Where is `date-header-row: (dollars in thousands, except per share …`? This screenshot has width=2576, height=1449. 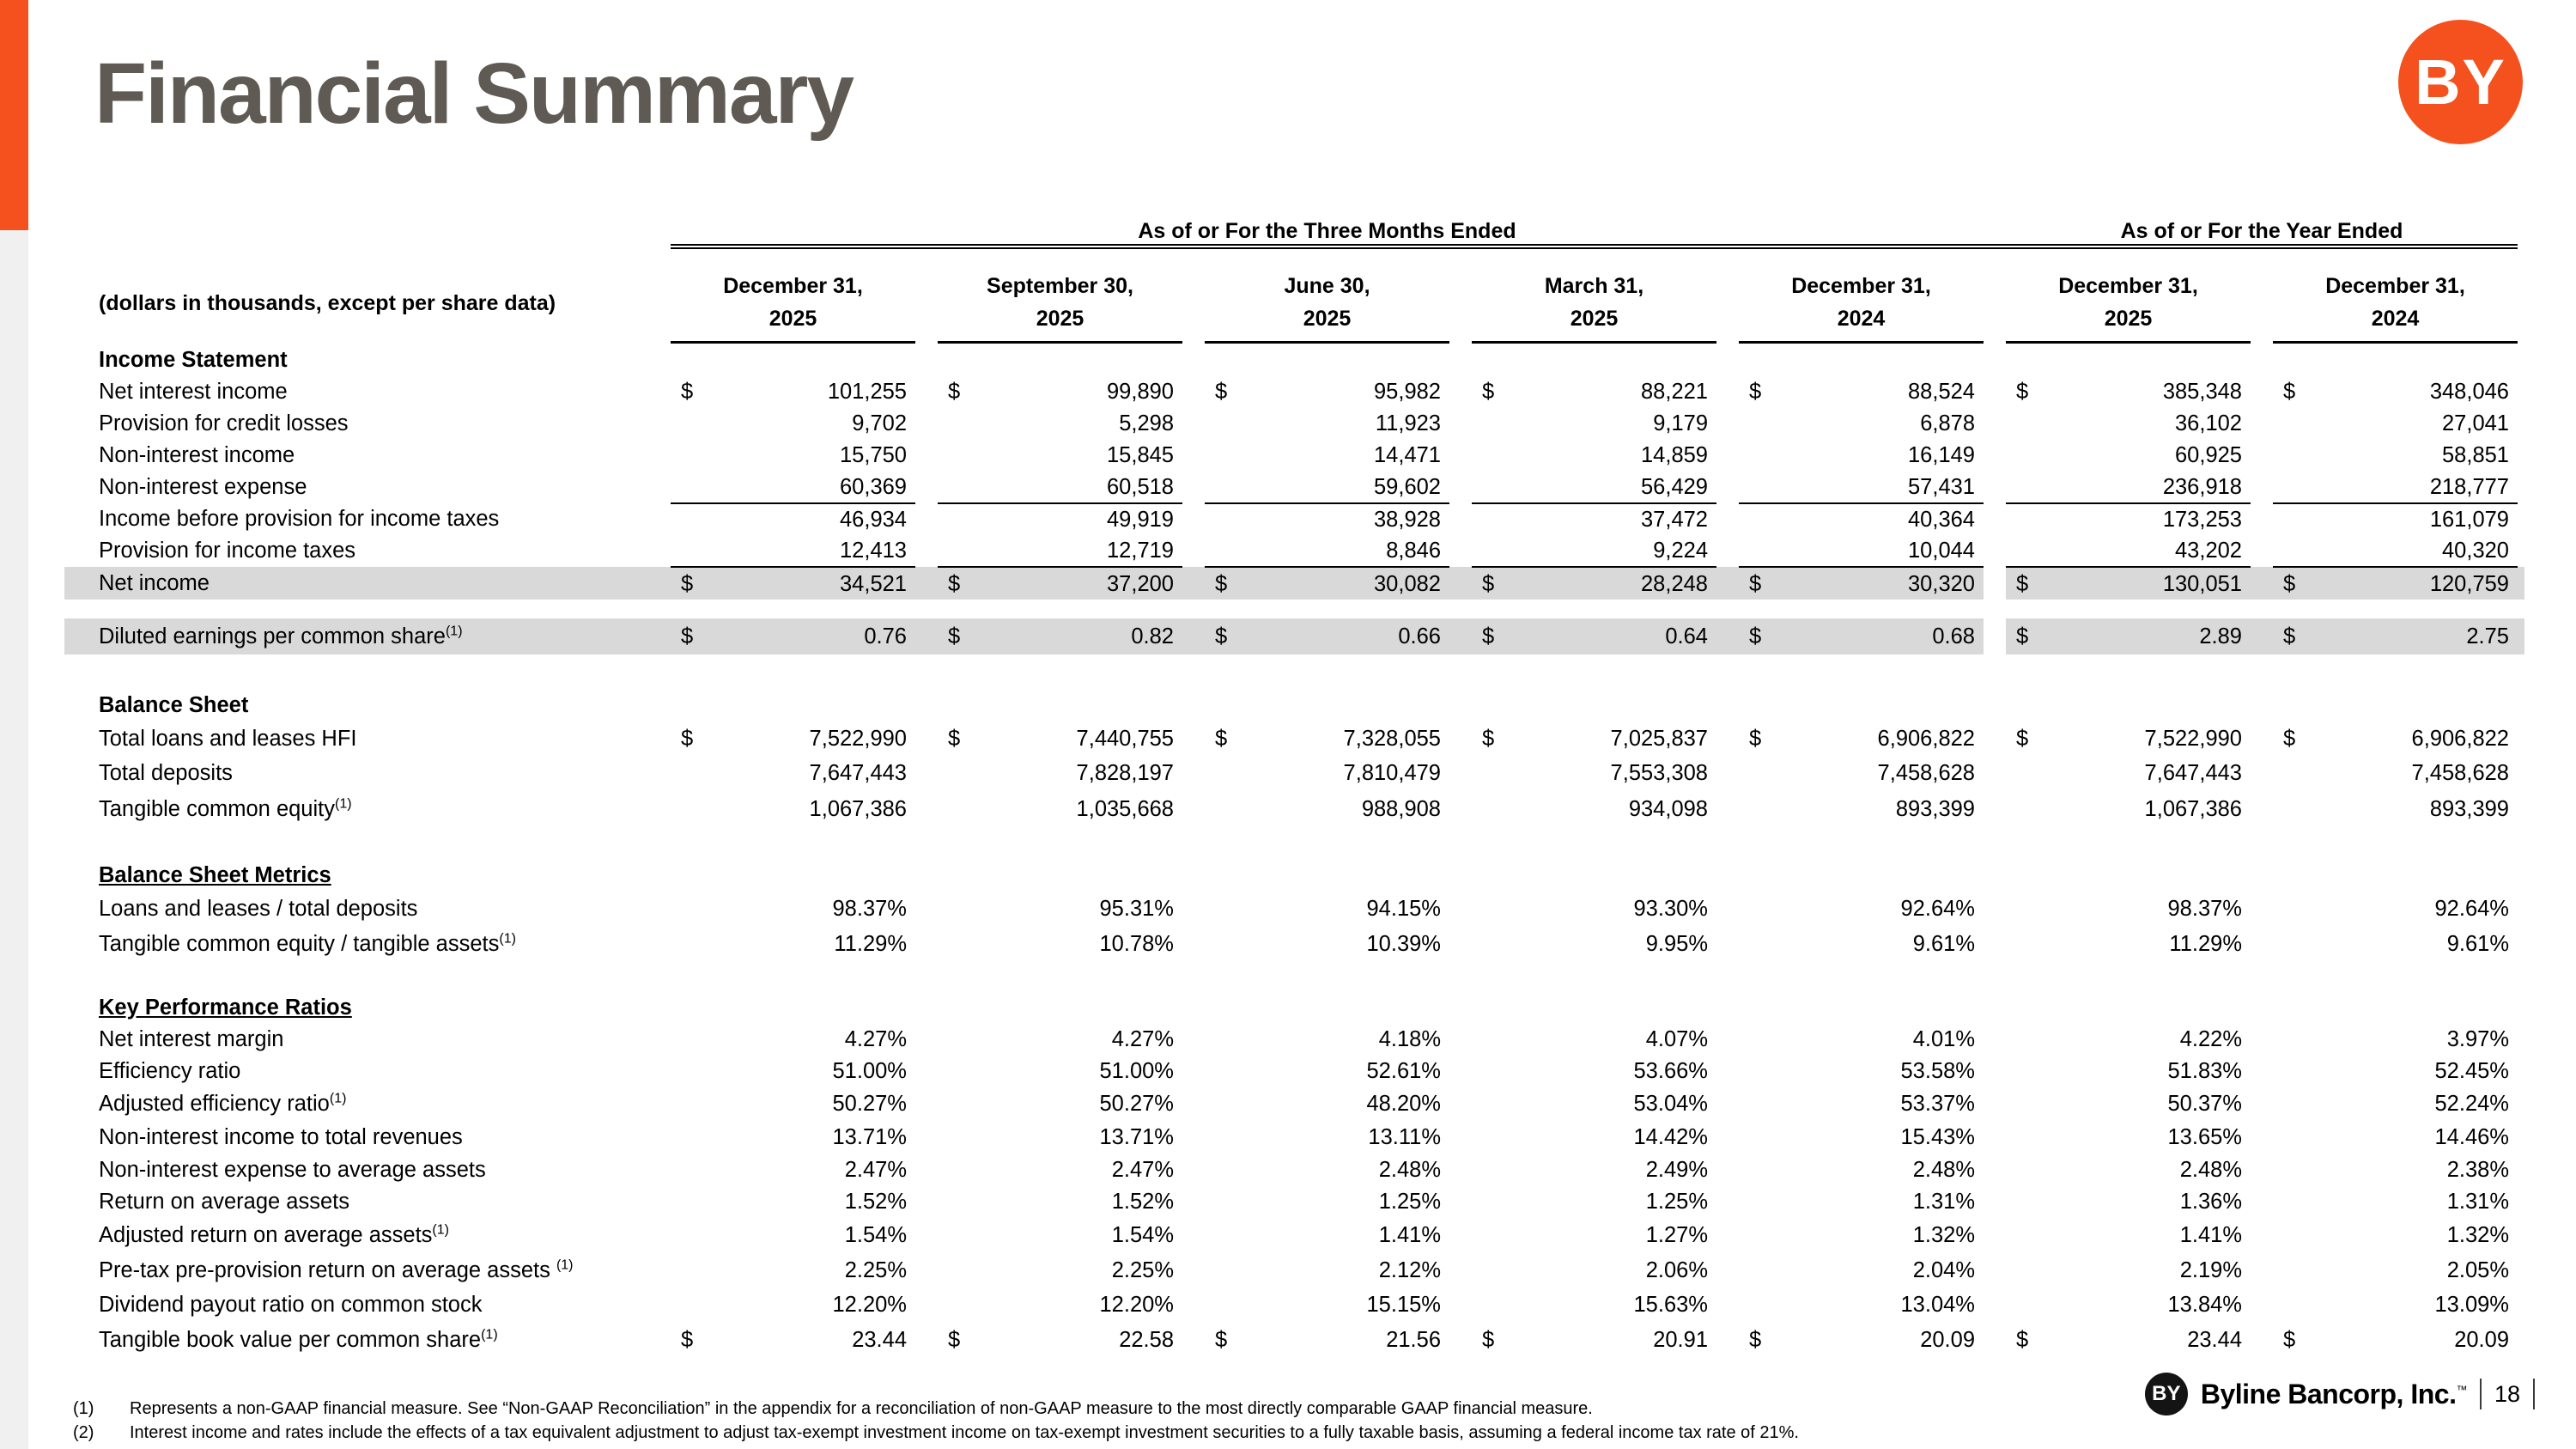 date-header-row: (dollars in thousands, except per share … is located at coordinates (1294, 303).